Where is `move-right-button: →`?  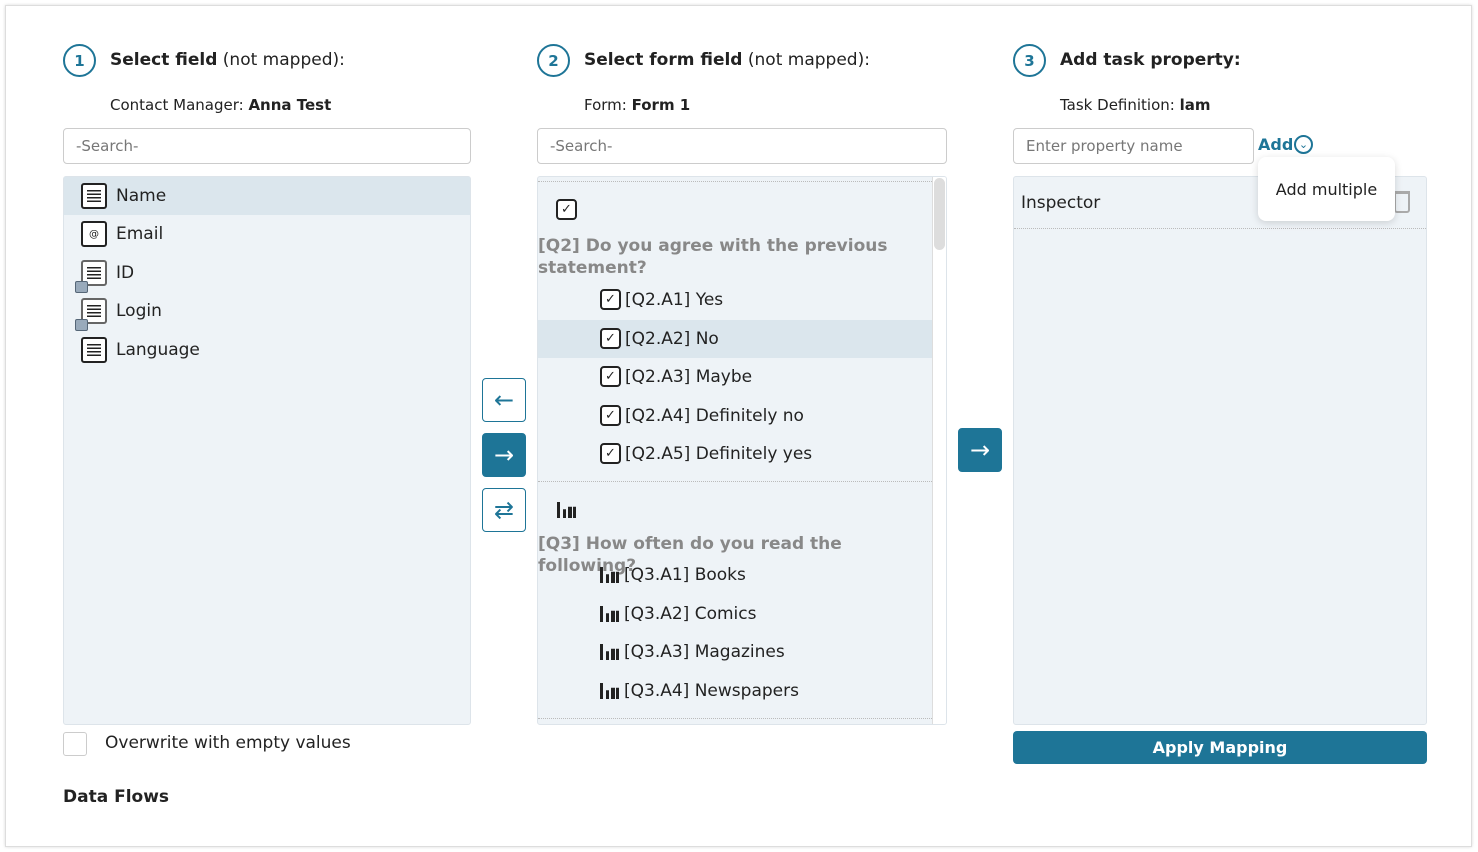
move-right-button: → is located at coordinates (504, 455).